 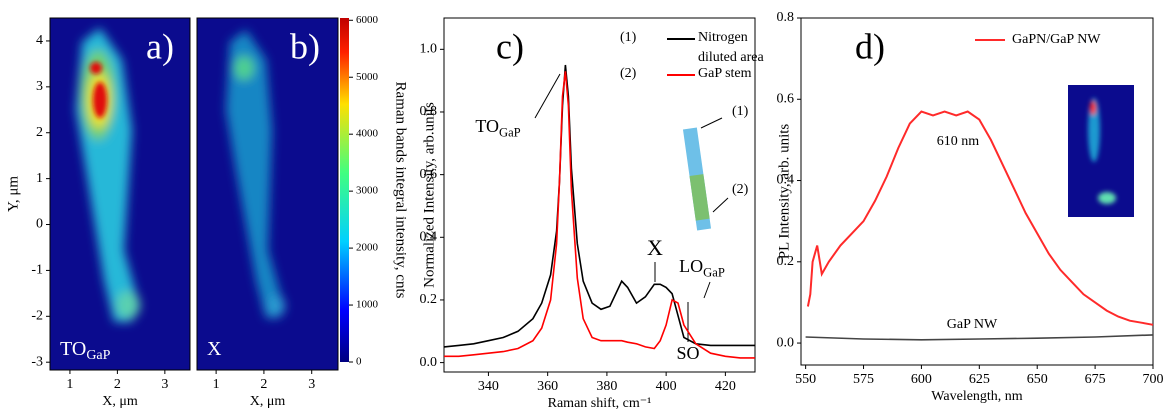 What do you see at coordinates (979, 379) in the screenshot?
I see `x-tick-label: 625` at bounding box center [979, 379].